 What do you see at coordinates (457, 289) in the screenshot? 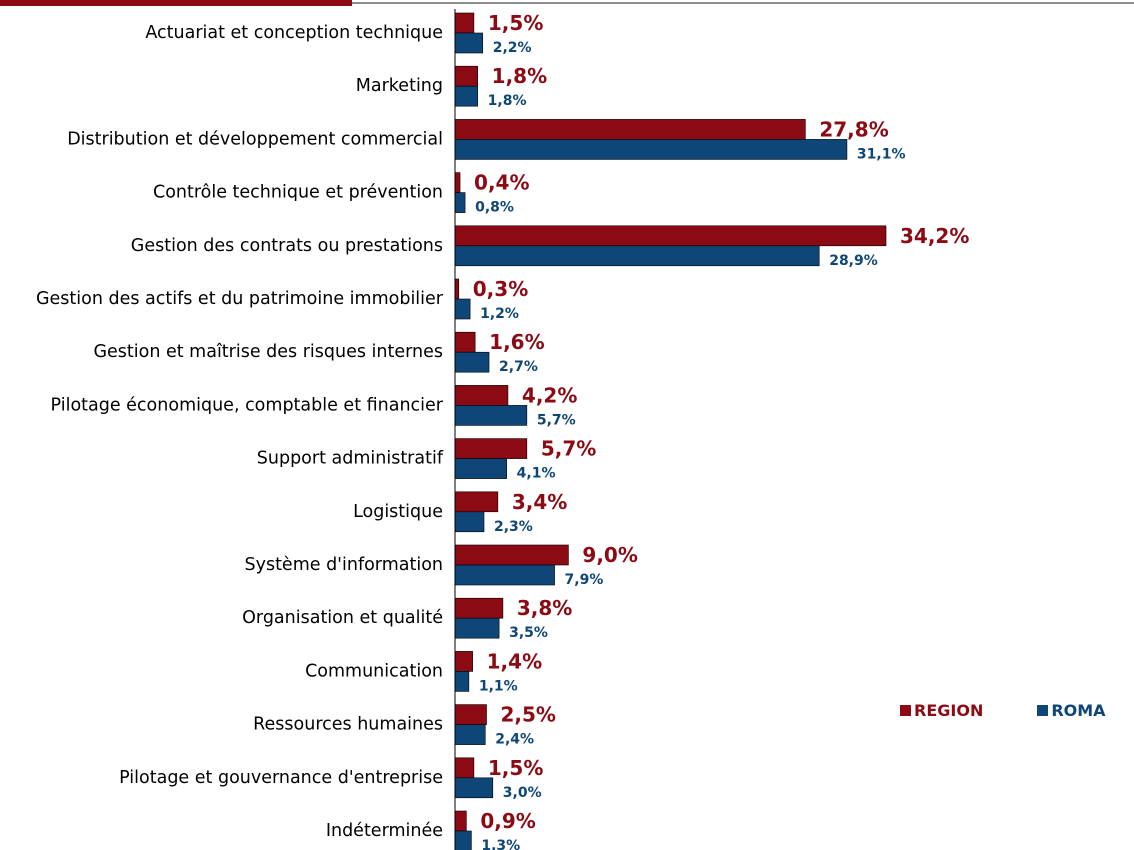
I see `bar-region-gestion-des-actifs-et-du-patrimoine-immobilier` at bounding box center [457, 289].